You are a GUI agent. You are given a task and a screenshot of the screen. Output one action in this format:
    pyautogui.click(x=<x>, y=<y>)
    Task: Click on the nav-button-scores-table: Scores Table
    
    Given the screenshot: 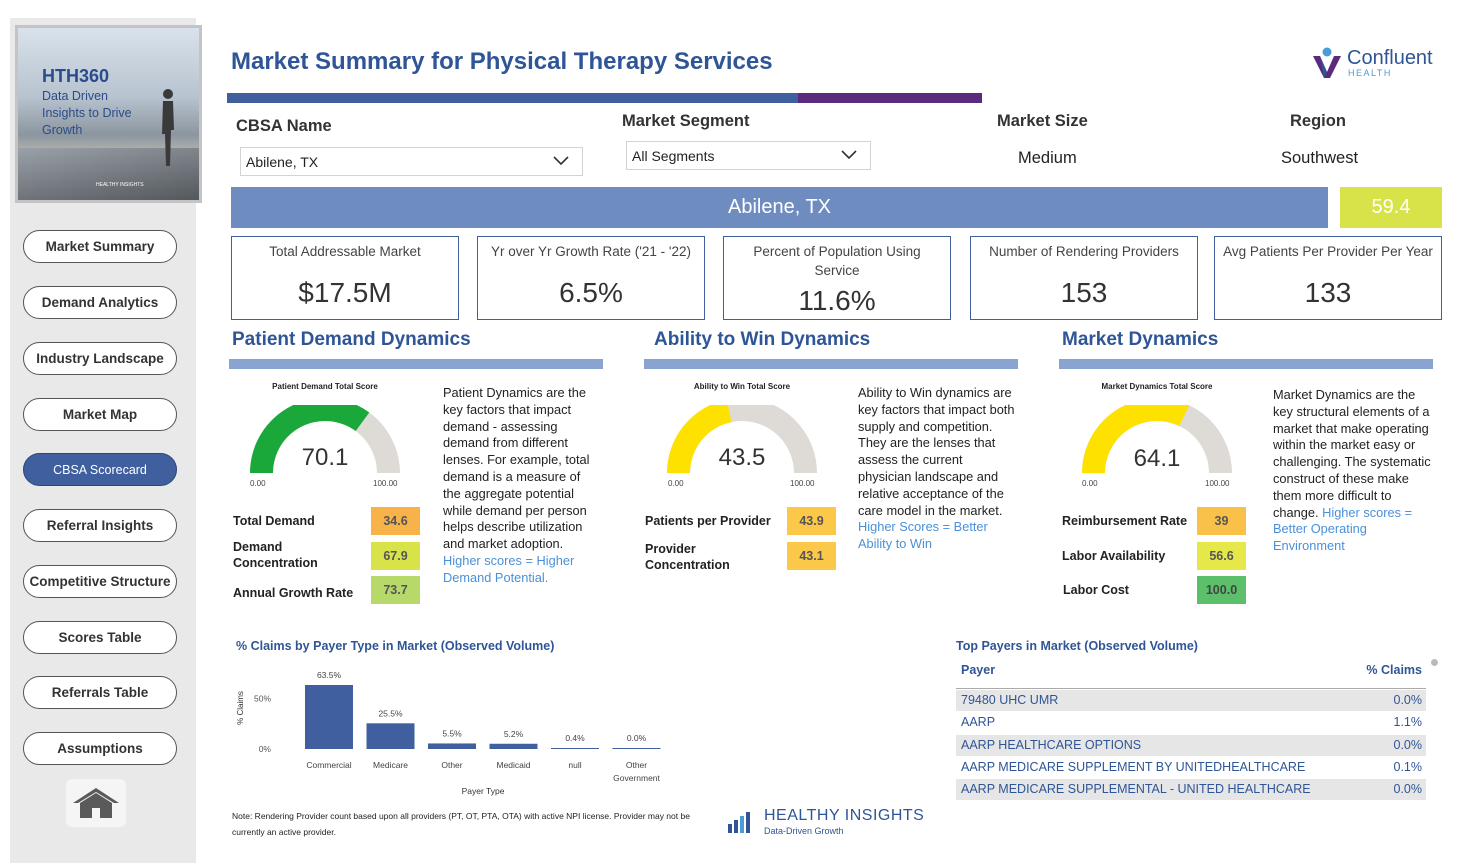 What is the action you would take?
    pyautogui.click(x=100, y=637)
    